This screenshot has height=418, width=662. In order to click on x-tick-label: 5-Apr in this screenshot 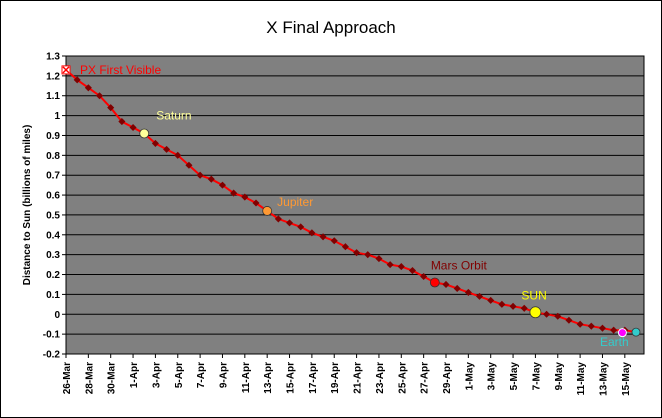, I will do `click(179, 375)`.